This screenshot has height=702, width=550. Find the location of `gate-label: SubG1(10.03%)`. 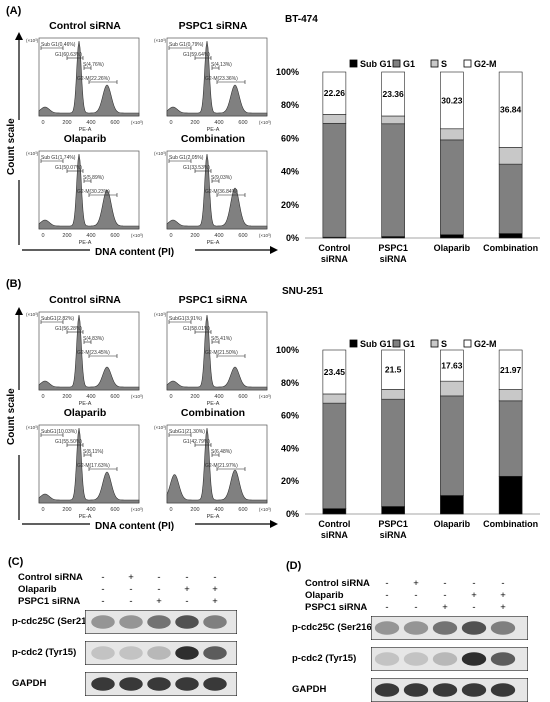

gate-label: SubG1(10.03%) is located at coordinates (59, 432).